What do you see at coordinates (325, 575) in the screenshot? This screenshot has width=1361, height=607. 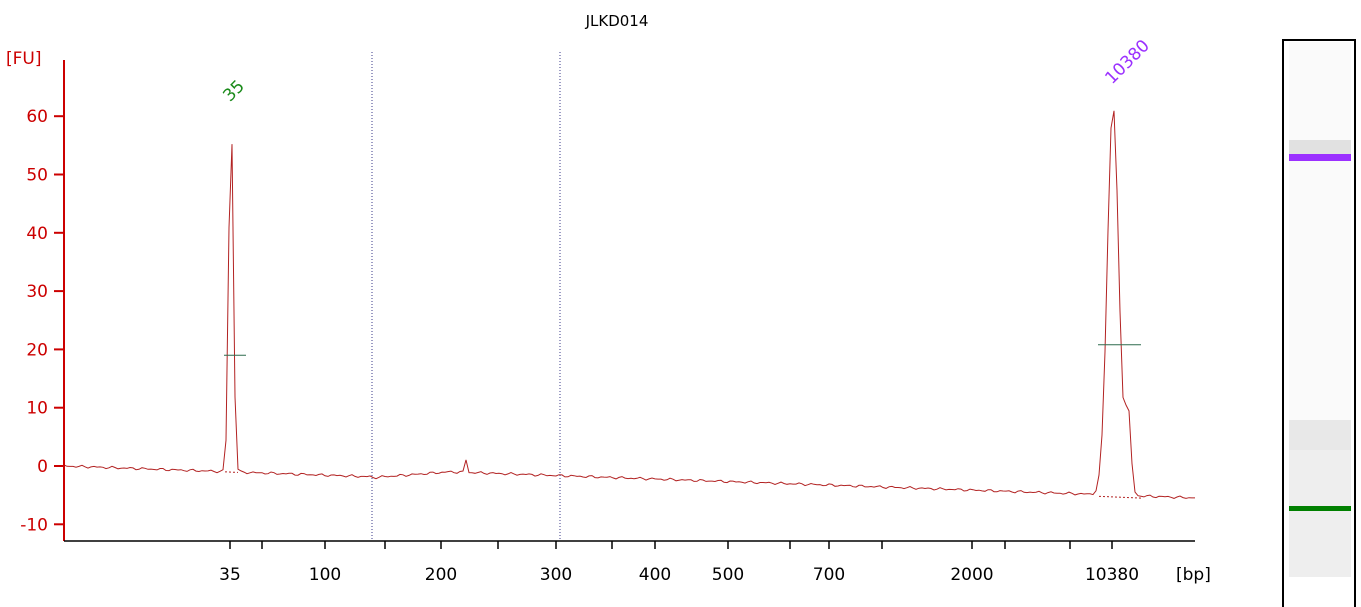 I see `x-tick-label: 100` at bounding box center [325, 575].